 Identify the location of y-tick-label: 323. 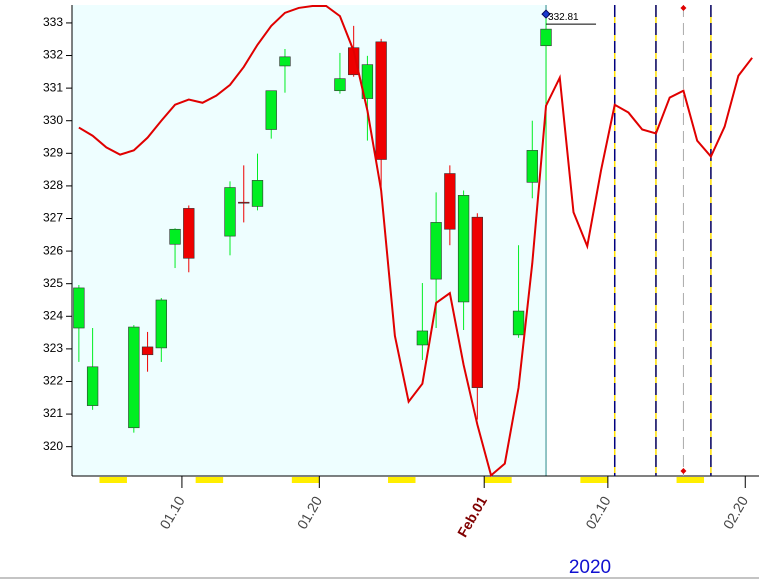
(53, 348).